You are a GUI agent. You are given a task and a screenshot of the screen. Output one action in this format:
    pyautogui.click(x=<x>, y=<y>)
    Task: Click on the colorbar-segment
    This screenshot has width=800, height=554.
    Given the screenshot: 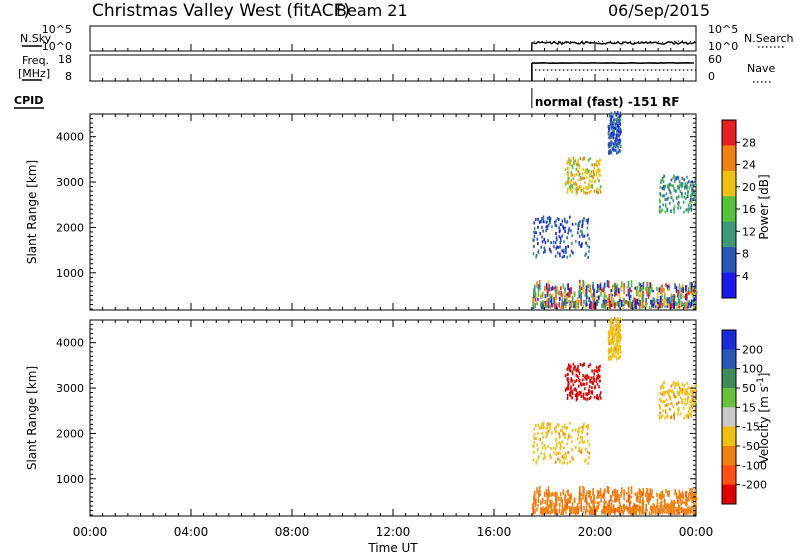 What is the action you would take?
    pyautogui.click(x=729, y=183)
    